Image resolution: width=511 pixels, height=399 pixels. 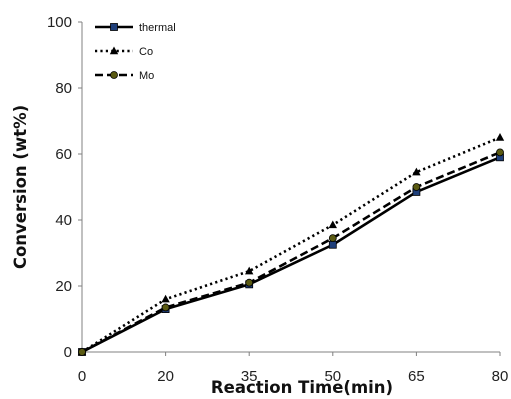 What do you see at coordinates (59, 22) in the screenshot?
I see `y-tick-label: 100` at bounding box center [59, 22].